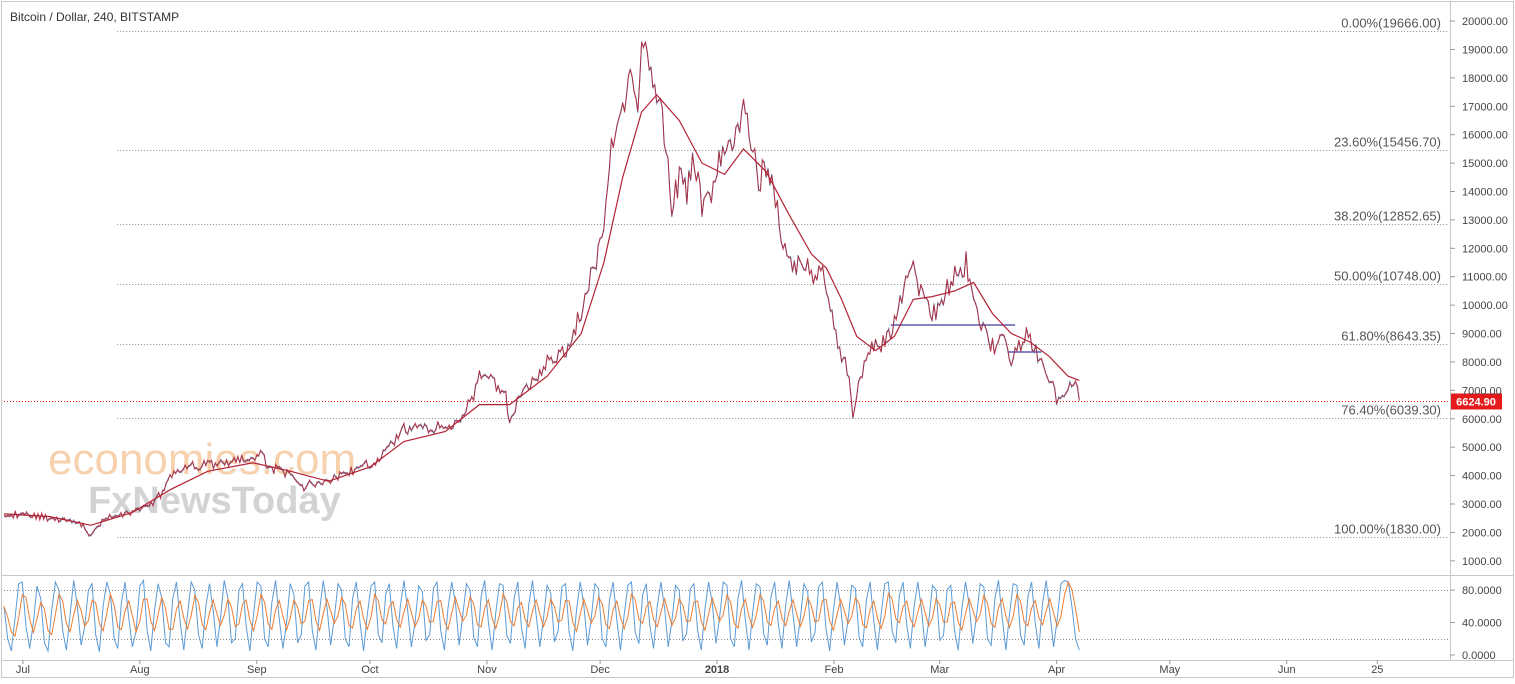 This screenshot has width=1515, height=684. I want to click on fib-level-label: 0.00%(19666.00), so click(1391, 23).